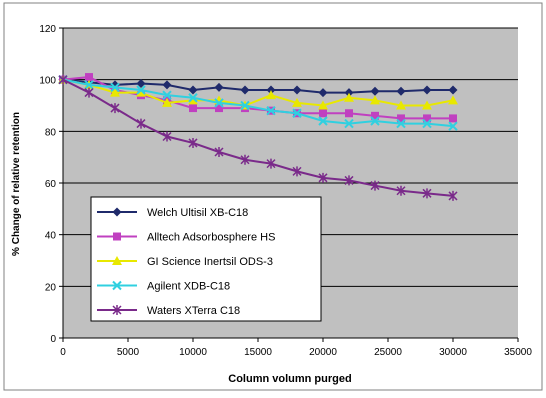 The width and height of the screenshot is (546, 398). Describe the element at coordinates (128, 352) in the screenshot. I see `x-tick-label: 5000` at that location.